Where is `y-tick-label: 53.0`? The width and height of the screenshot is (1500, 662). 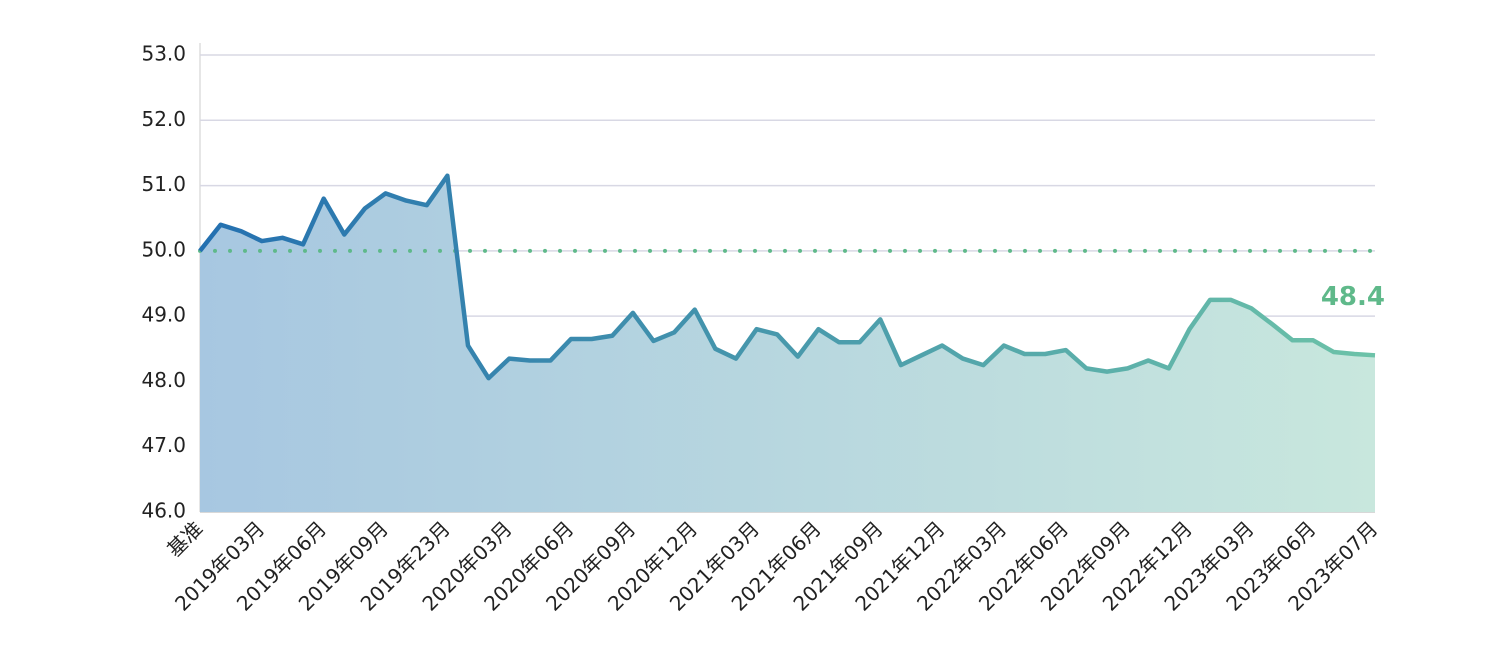
y-tick-label: 53.0 is located at coordinates (163, 54).